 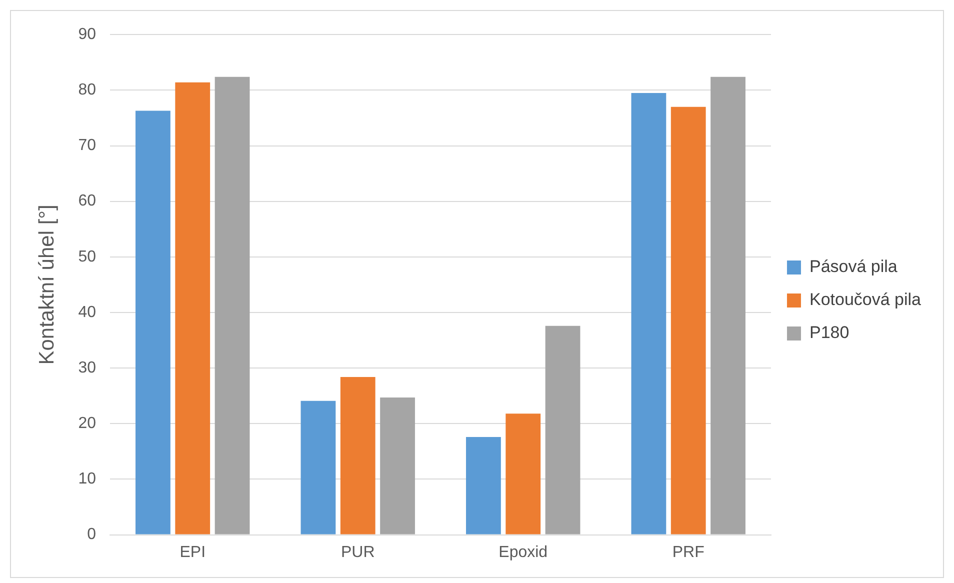 I want to click on x-tick-label: Epoxid, so click(x=523, y=552).